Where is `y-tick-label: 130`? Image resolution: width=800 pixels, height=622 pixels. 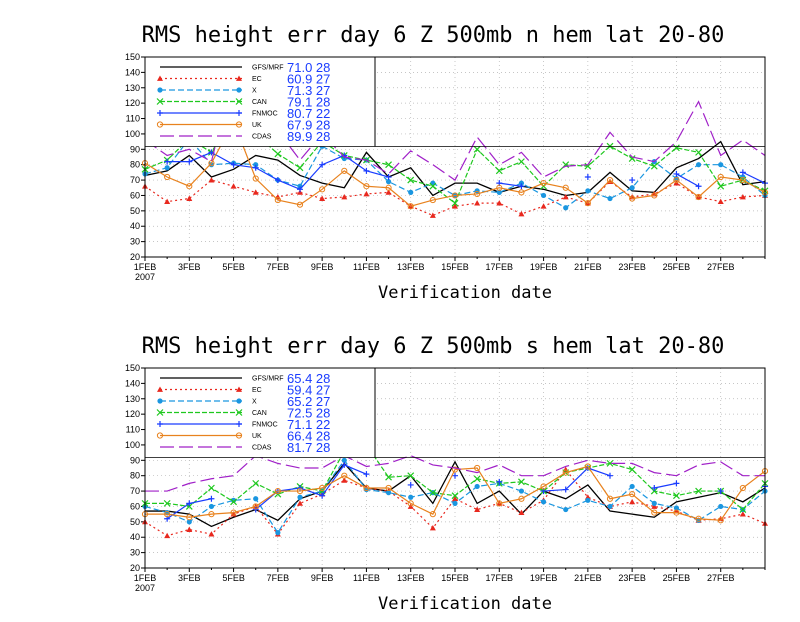 y-tick-label: 130 is located at coordinates (132, 399).